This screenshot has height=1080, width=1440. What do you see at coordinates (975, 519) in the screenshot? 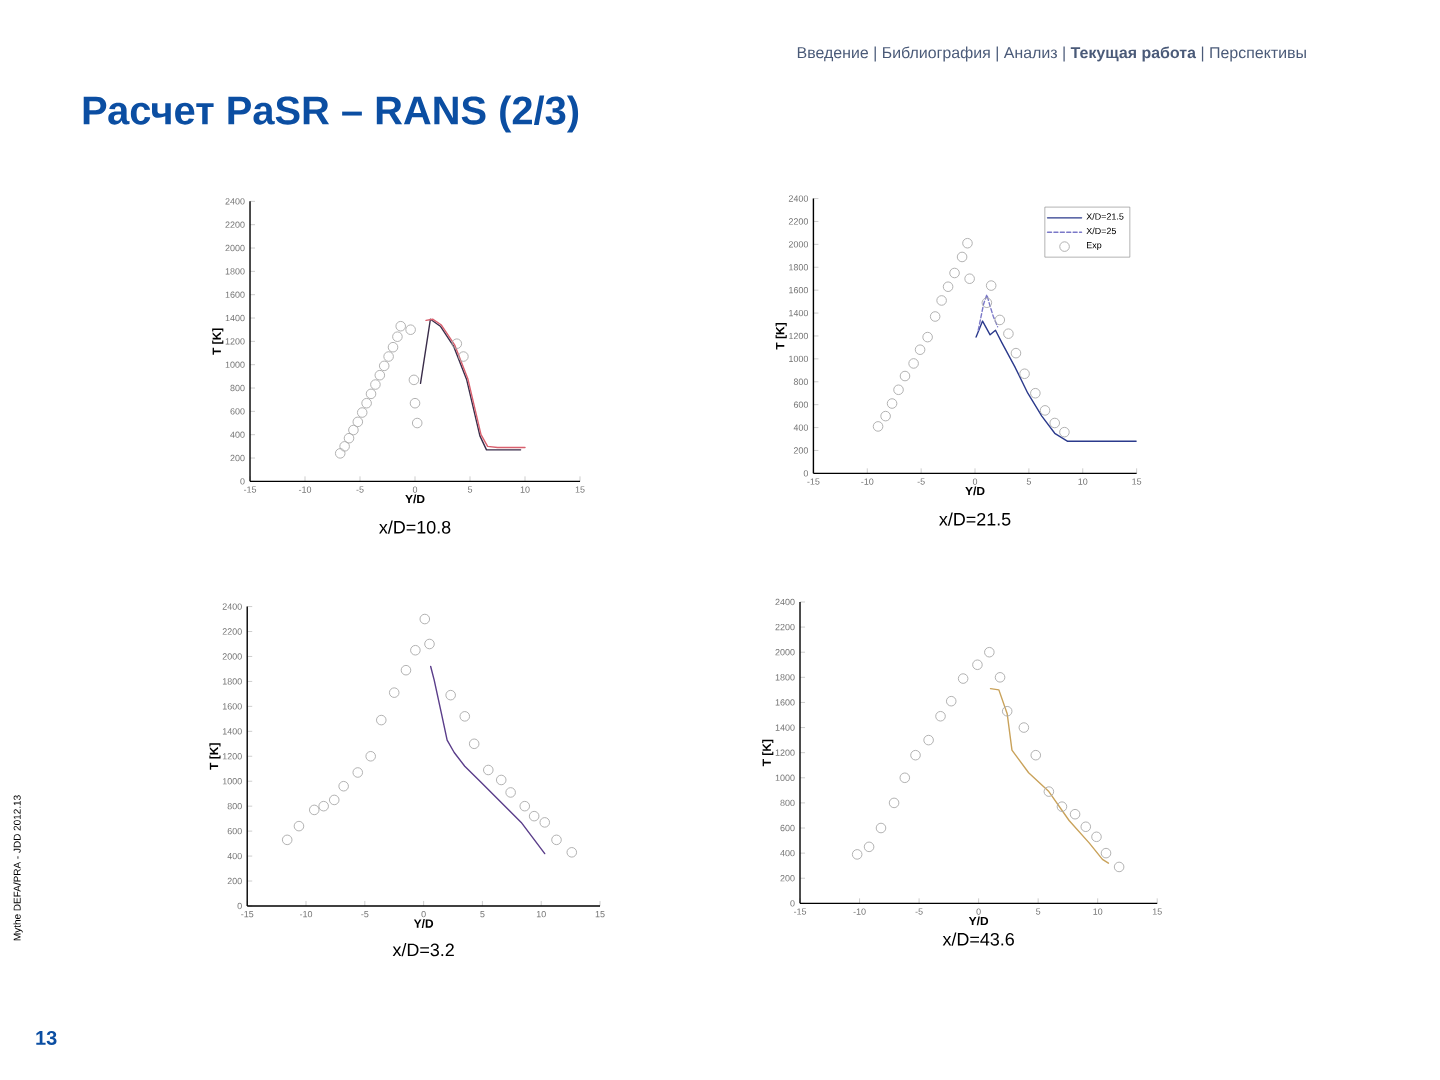
I see `text: x/D=21.5` at bounding box center [975, 519].